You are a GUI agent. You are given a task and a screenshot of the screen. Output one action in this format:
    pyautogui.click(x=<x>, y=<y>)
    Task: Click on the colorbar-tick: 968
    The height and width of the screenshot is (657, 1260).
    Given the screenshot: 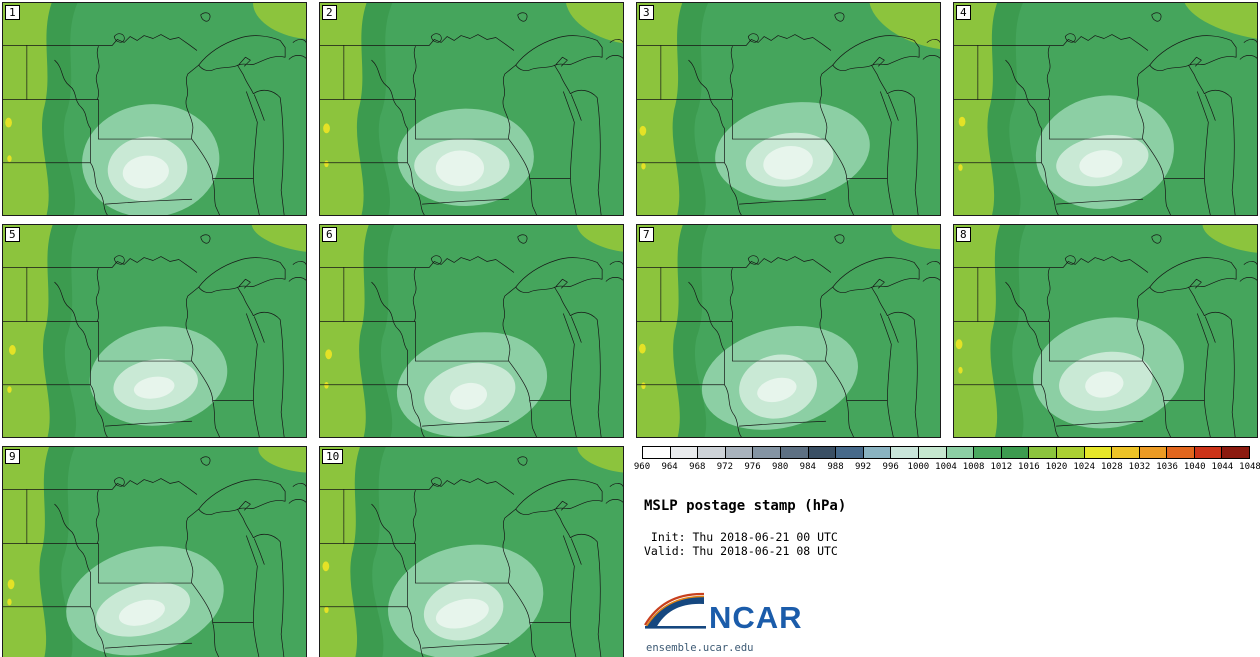 What is the action you would take?
    pyautogui.click(x=697, y=467)
    